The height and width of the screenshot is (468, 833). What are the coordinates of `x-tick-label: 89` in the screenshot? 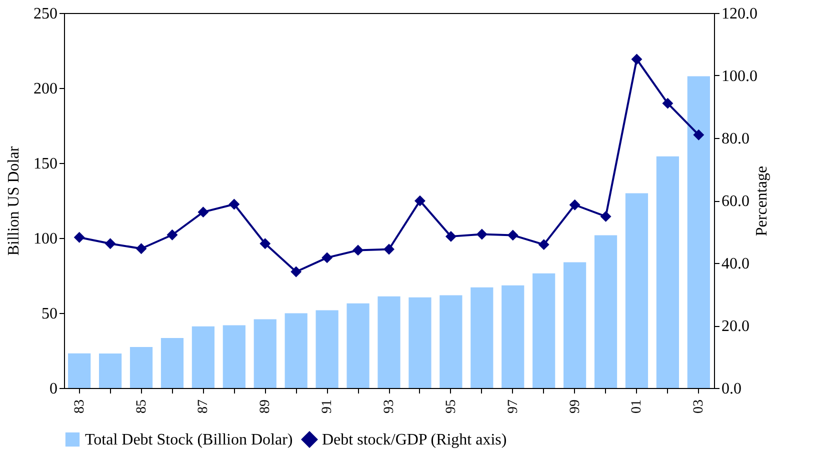 It's located at (266, 407).